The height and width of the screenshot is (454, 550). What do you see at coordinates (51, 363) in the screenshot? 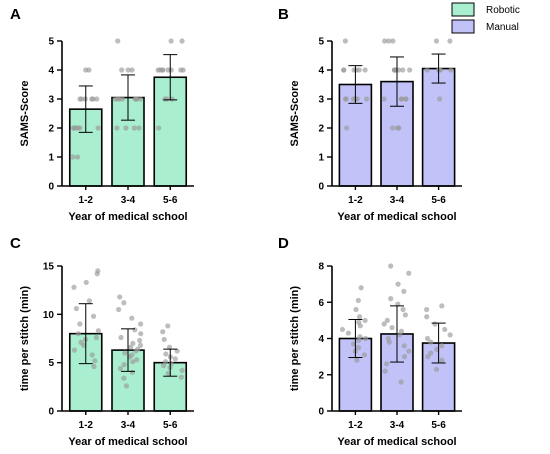
I see `y-tick-label-c: 5` at bounding box center [51, 363].